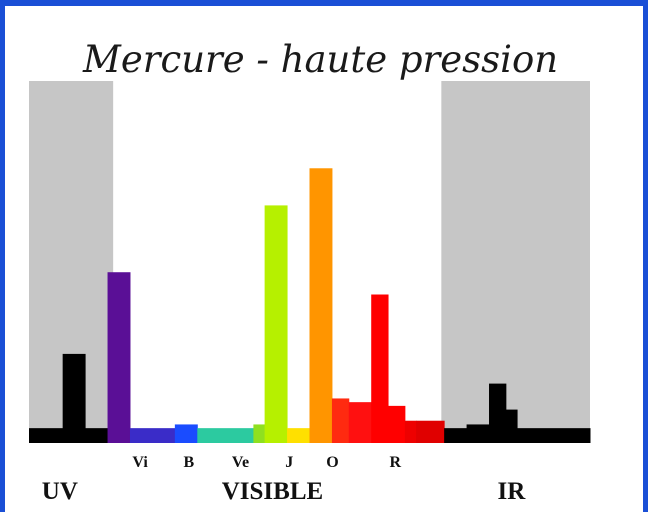 The width and height of the screenshot is (648, 512). I want to click on region-label-ir: IR, so click(512, 491).